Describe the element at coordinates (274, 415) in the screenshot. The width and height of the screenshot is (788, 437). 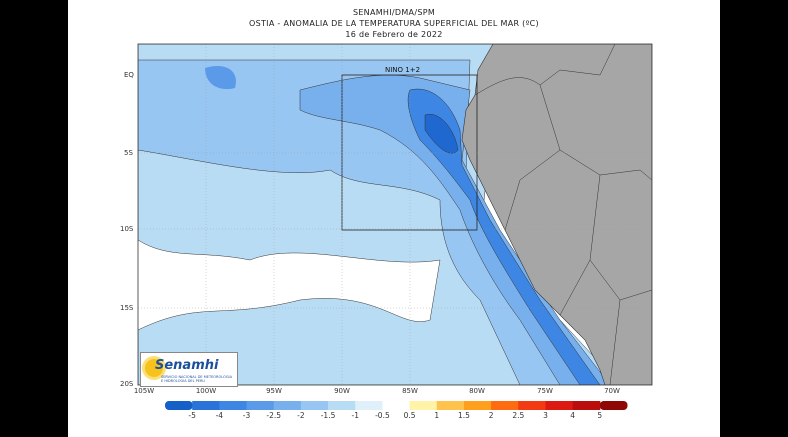
I see `colorbar-tick-label: -2.5` at that location.